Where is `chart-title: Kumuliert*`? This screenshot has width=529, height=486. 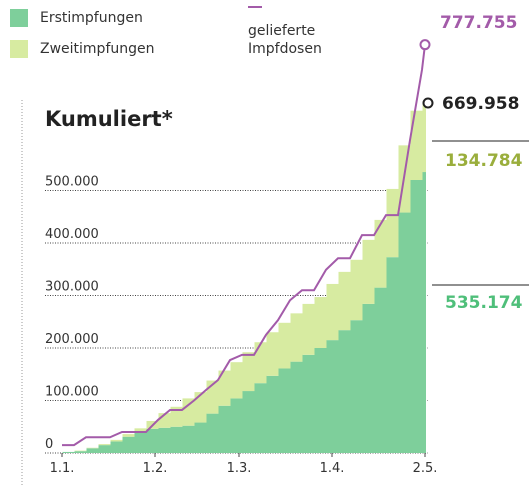 chart-title: Kumuliert* is located at coordinates (109, 119).